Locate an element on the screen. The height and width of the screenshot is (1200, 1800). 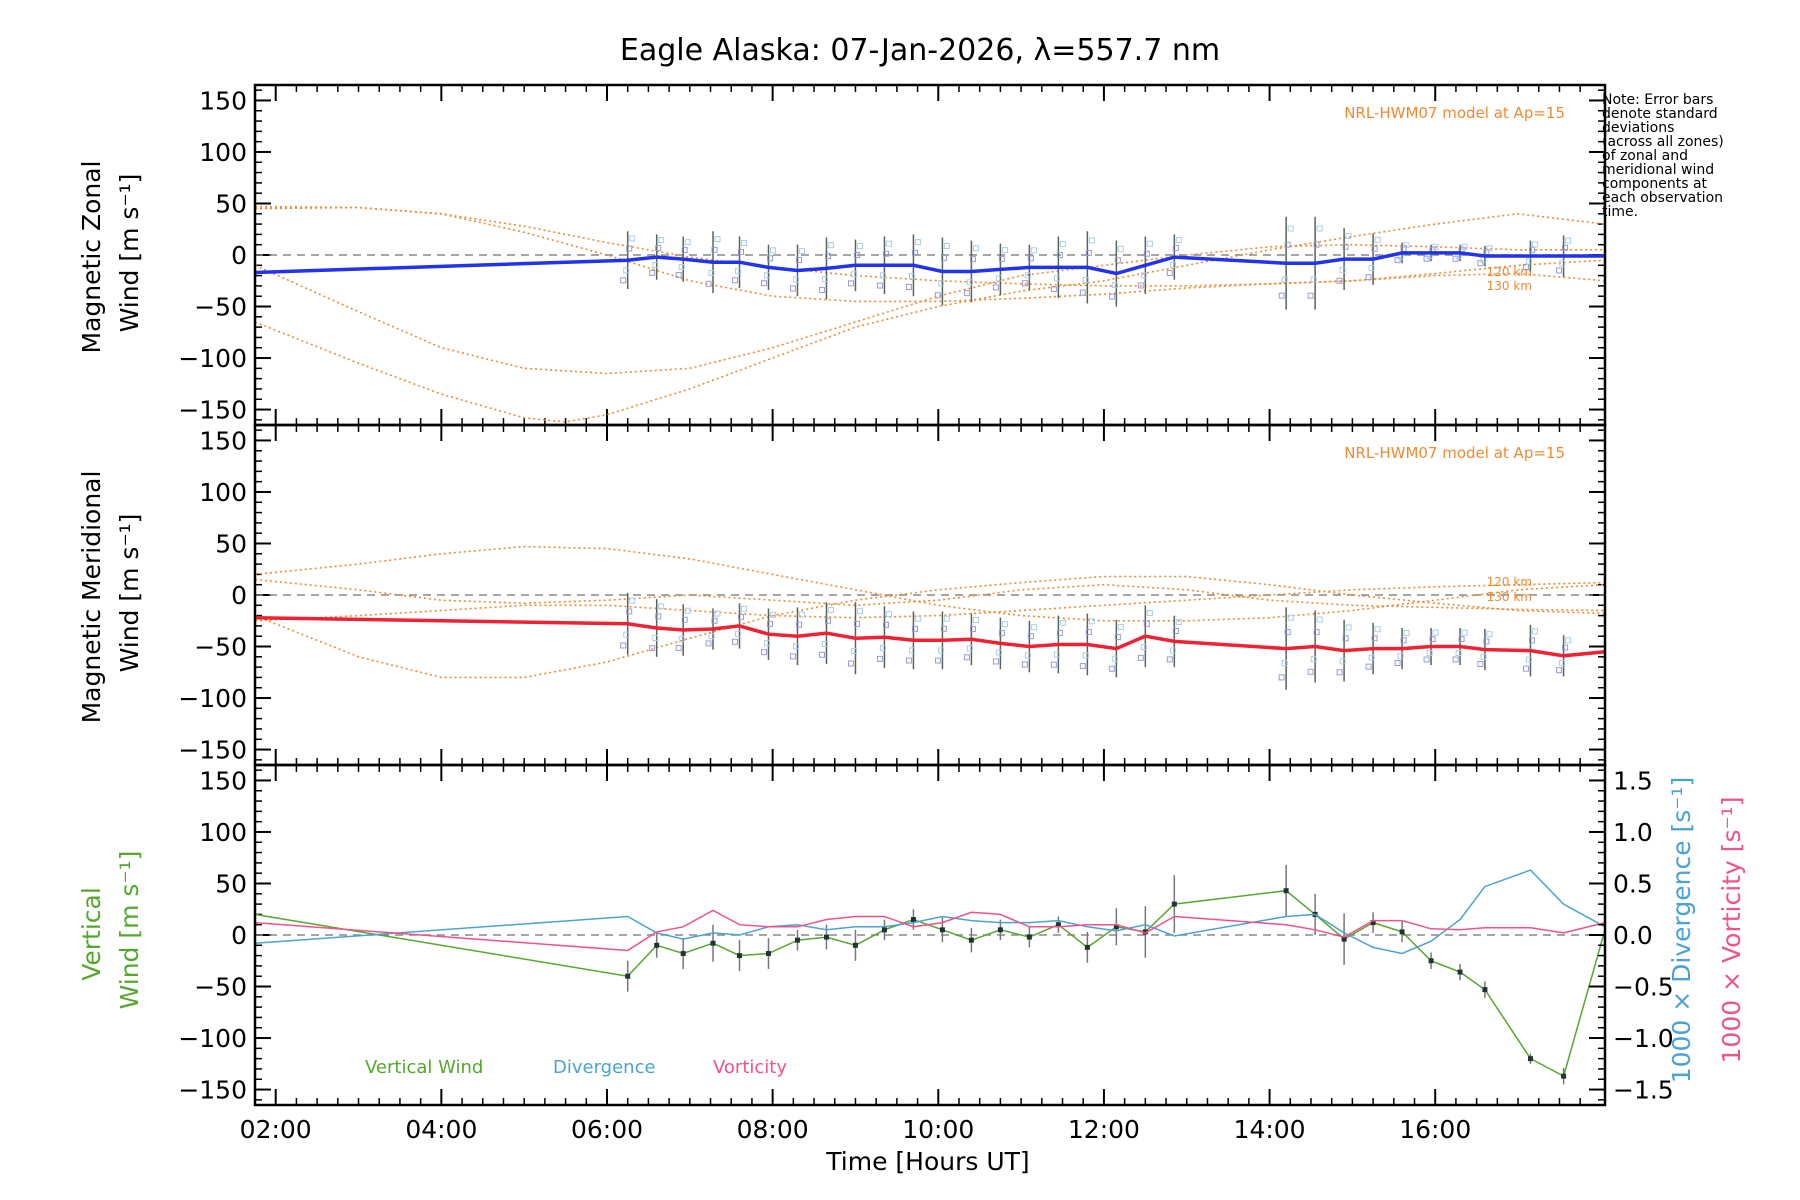
chart-title: Eagle Alaska: 07-Jan-2026, λ=557.7 nm is located at coordinates (920, 50).